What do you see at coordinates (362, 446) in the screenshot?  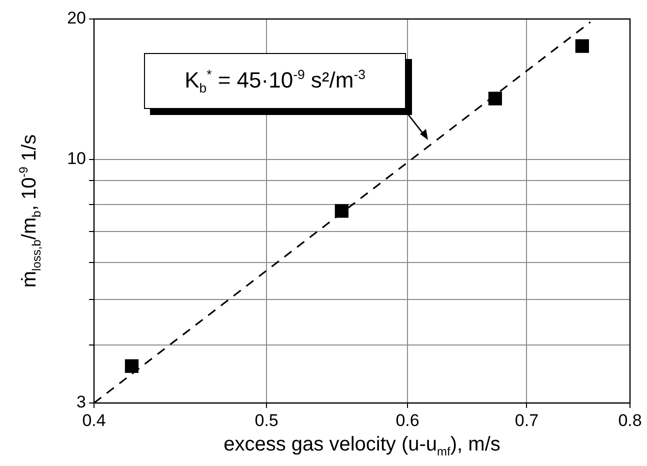 I see `x-axis-title: excess gas velocity (u-u$_{mf}$), m/s` at bounding box center [362, 446].